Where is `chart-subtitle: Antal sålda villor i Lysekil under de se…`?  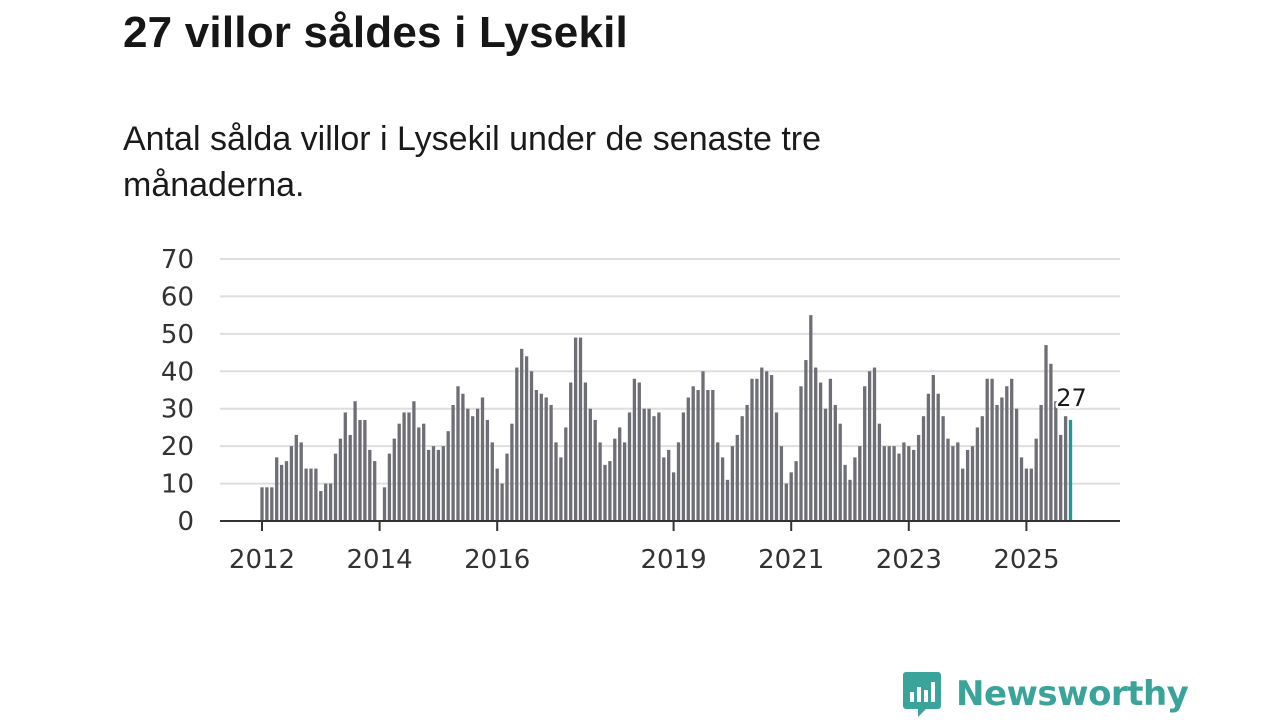
chart-subtitle: Antal sålda villor i Lysekil under de se… is located at coordinates (472, 162).